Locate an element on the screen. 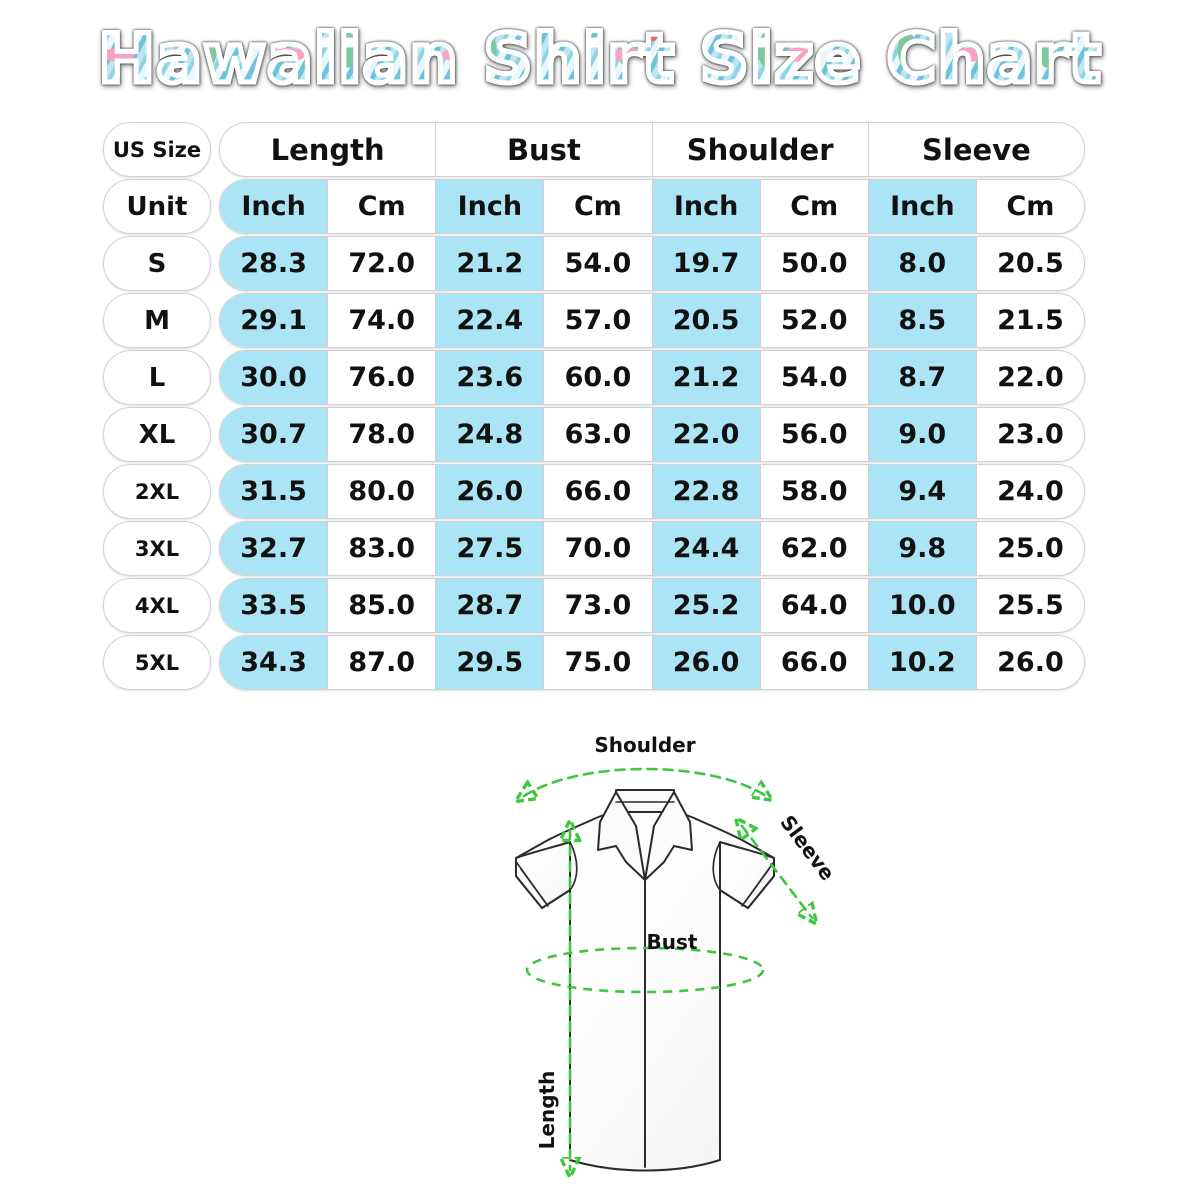 This screenshot has width=1200, height=1200. unit-sleeve-cm: Cm is located at coordinates (1030, 206).